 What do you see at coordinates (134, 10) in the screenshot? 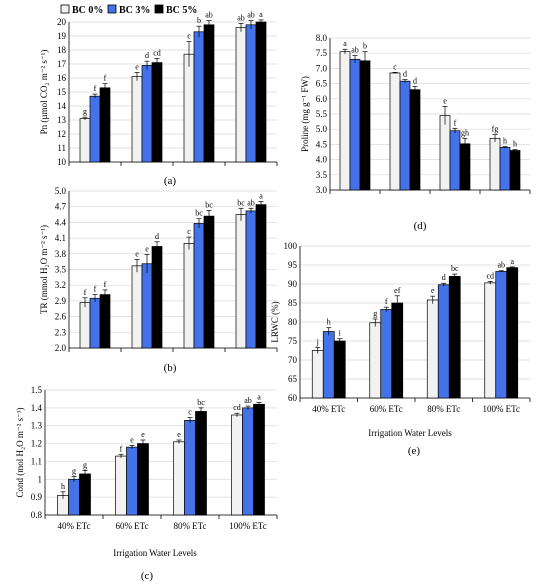
I see `legend-label-bc3: BC 3%` at bounding box center [134, 10].